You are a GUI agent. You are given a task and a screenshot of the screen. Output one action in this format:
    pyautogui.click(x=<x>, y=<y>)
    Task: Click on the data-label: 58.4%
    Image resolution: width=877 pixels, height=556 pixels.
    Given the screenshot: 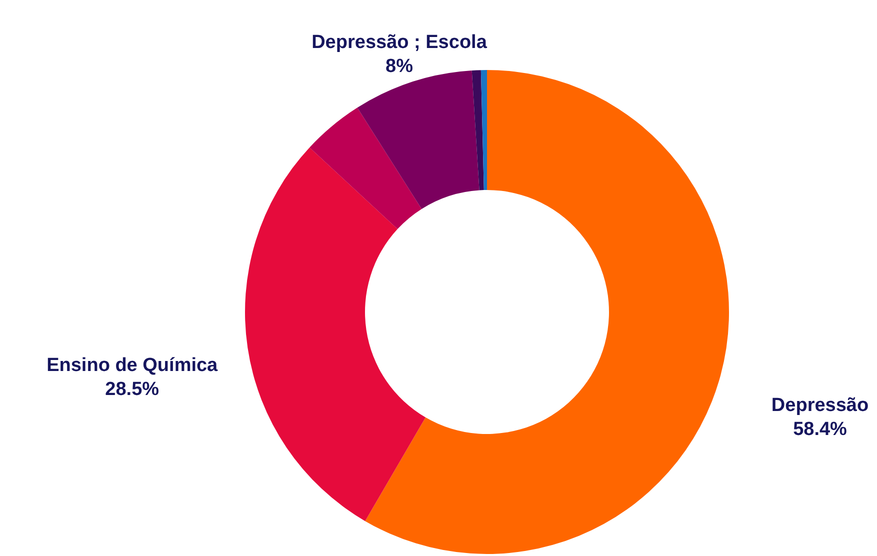 What is the action you would take?
    pyautogui.click(x=820, y=429)
    